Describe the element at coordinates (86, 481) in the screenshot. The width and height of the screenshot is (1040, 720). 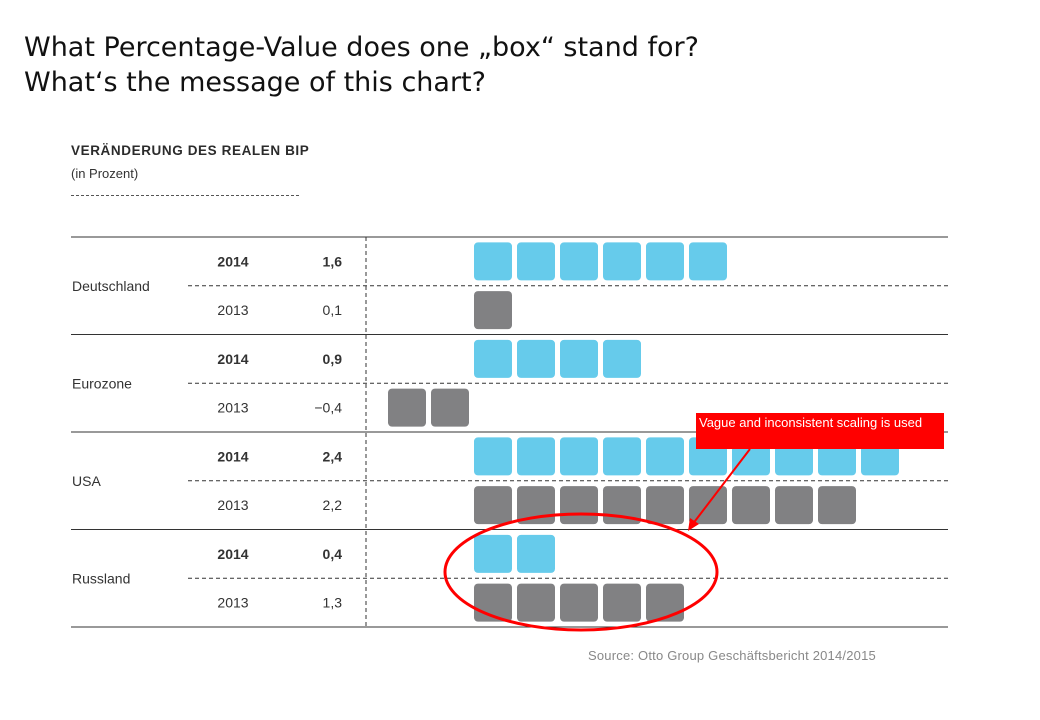
I see `category-label: USA` at that location.